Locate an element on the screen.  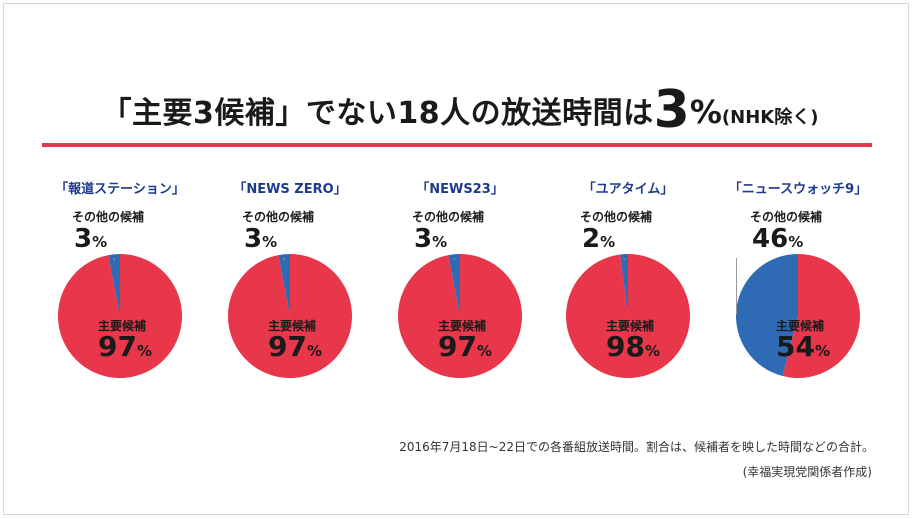
value-other-number: 46 is located at coordinates (770, 239).